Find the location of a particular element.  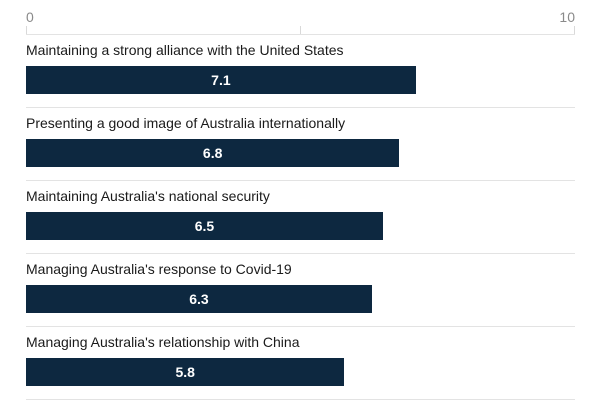

x-tick-label-max: 10 is located at coordinates (567, 17).